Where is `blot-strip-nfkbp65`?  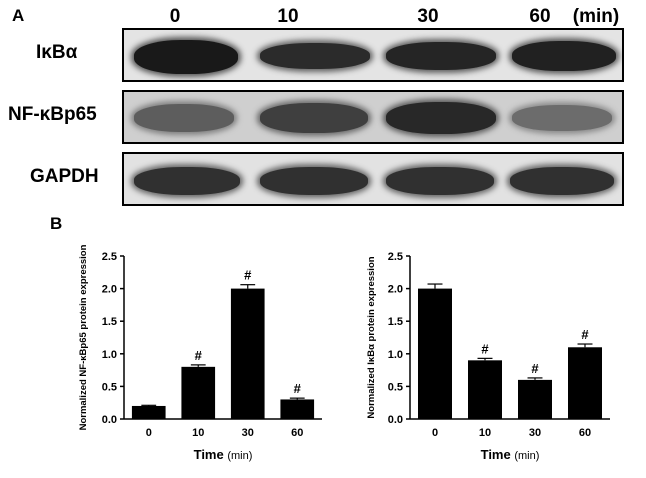 blot-strip-nfkbp65 is located at coordinates (373, 117).